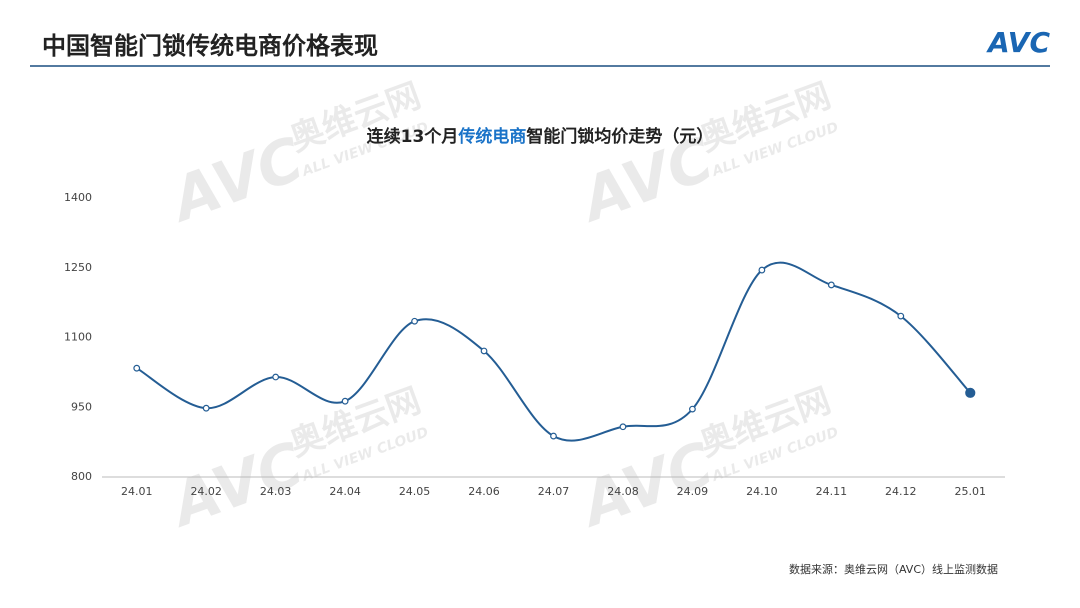  Describe the element at coordinates (81, 476) in the screenshot. I see `y-tick-label: 800` at that location.